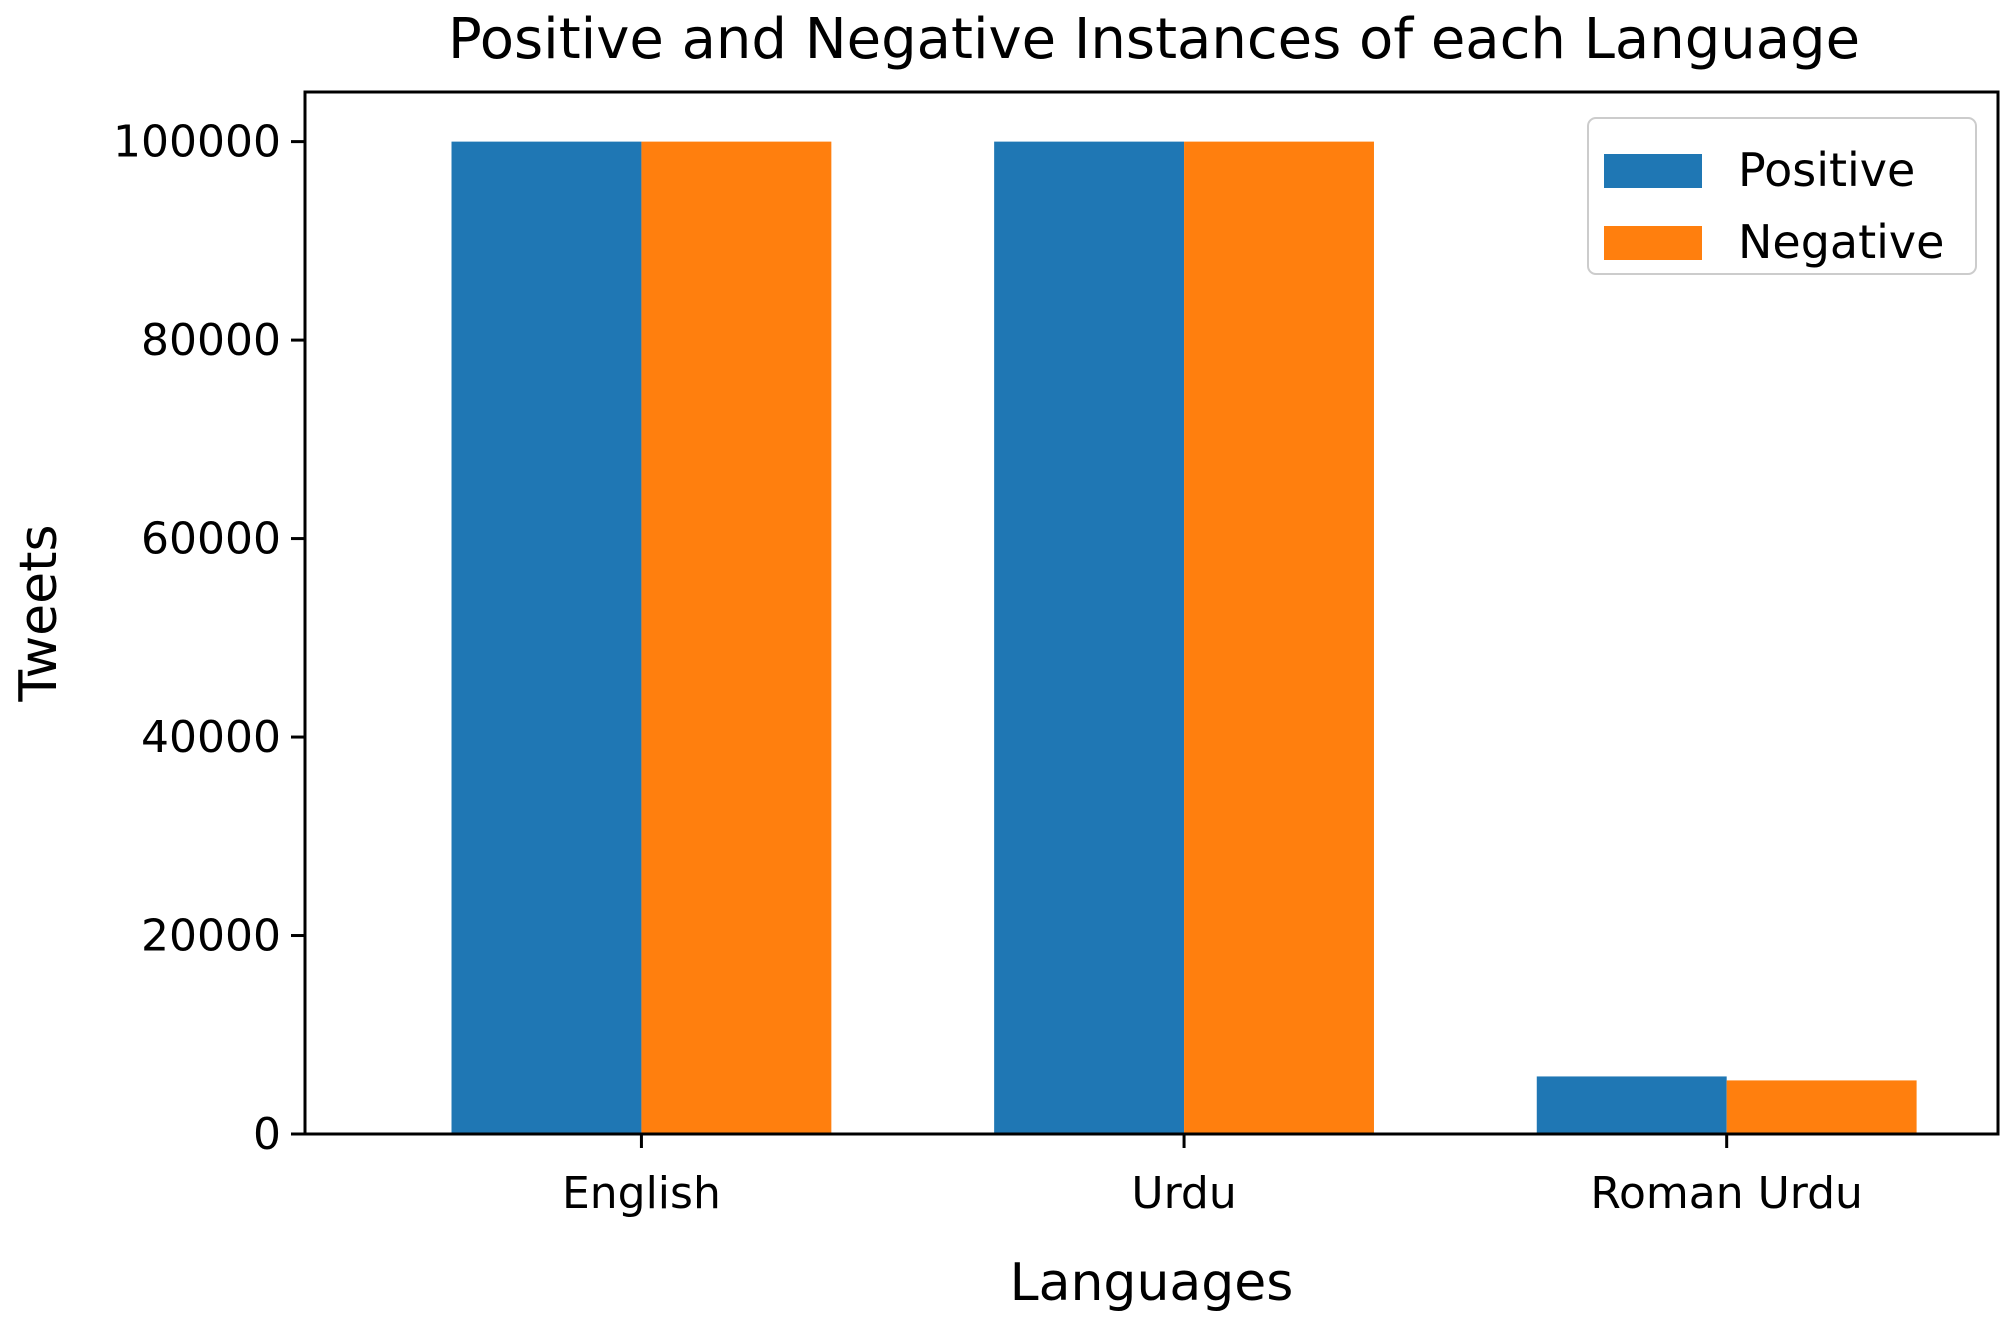 This screenshot has height=1324, width=2000. I want to click on y-tick-label: 20000, so click(211, 936).